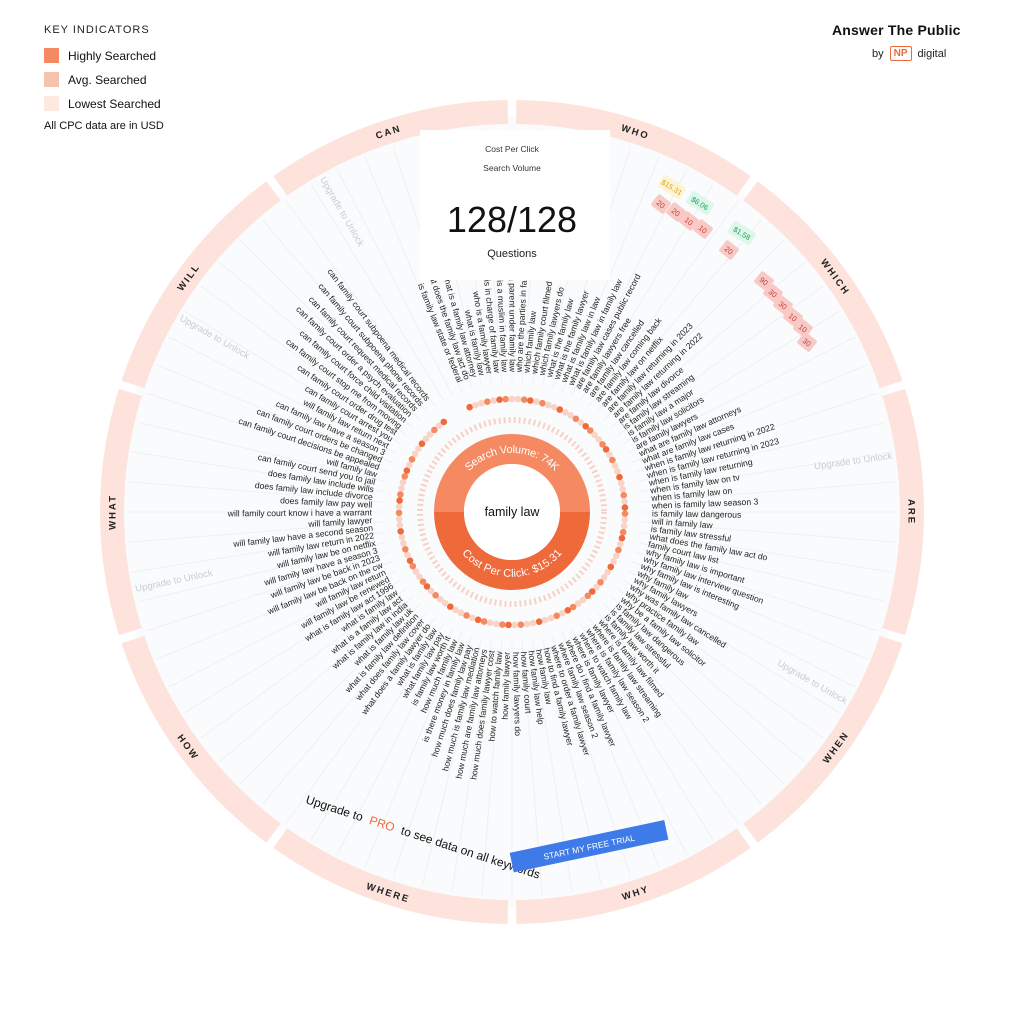 This screenshot has width=1024, height=1024. What do you see at coordinates (512, 168) in the screenshot?
I see `volume-header-label: Search Volume` at bounding box center [512, 168].